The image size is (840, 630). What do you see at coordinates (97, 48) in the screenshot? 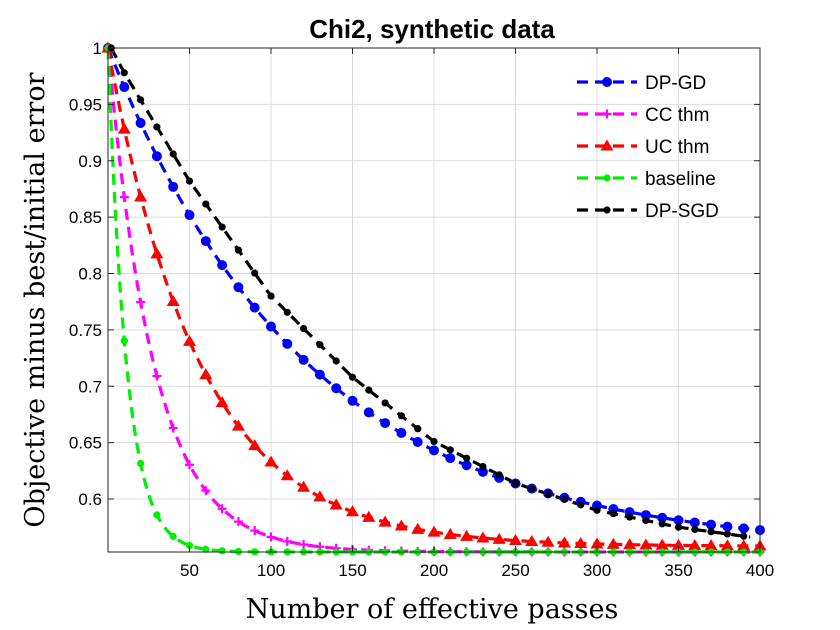
I see `y-tick-label: 1` at bounding box center [97, 48].